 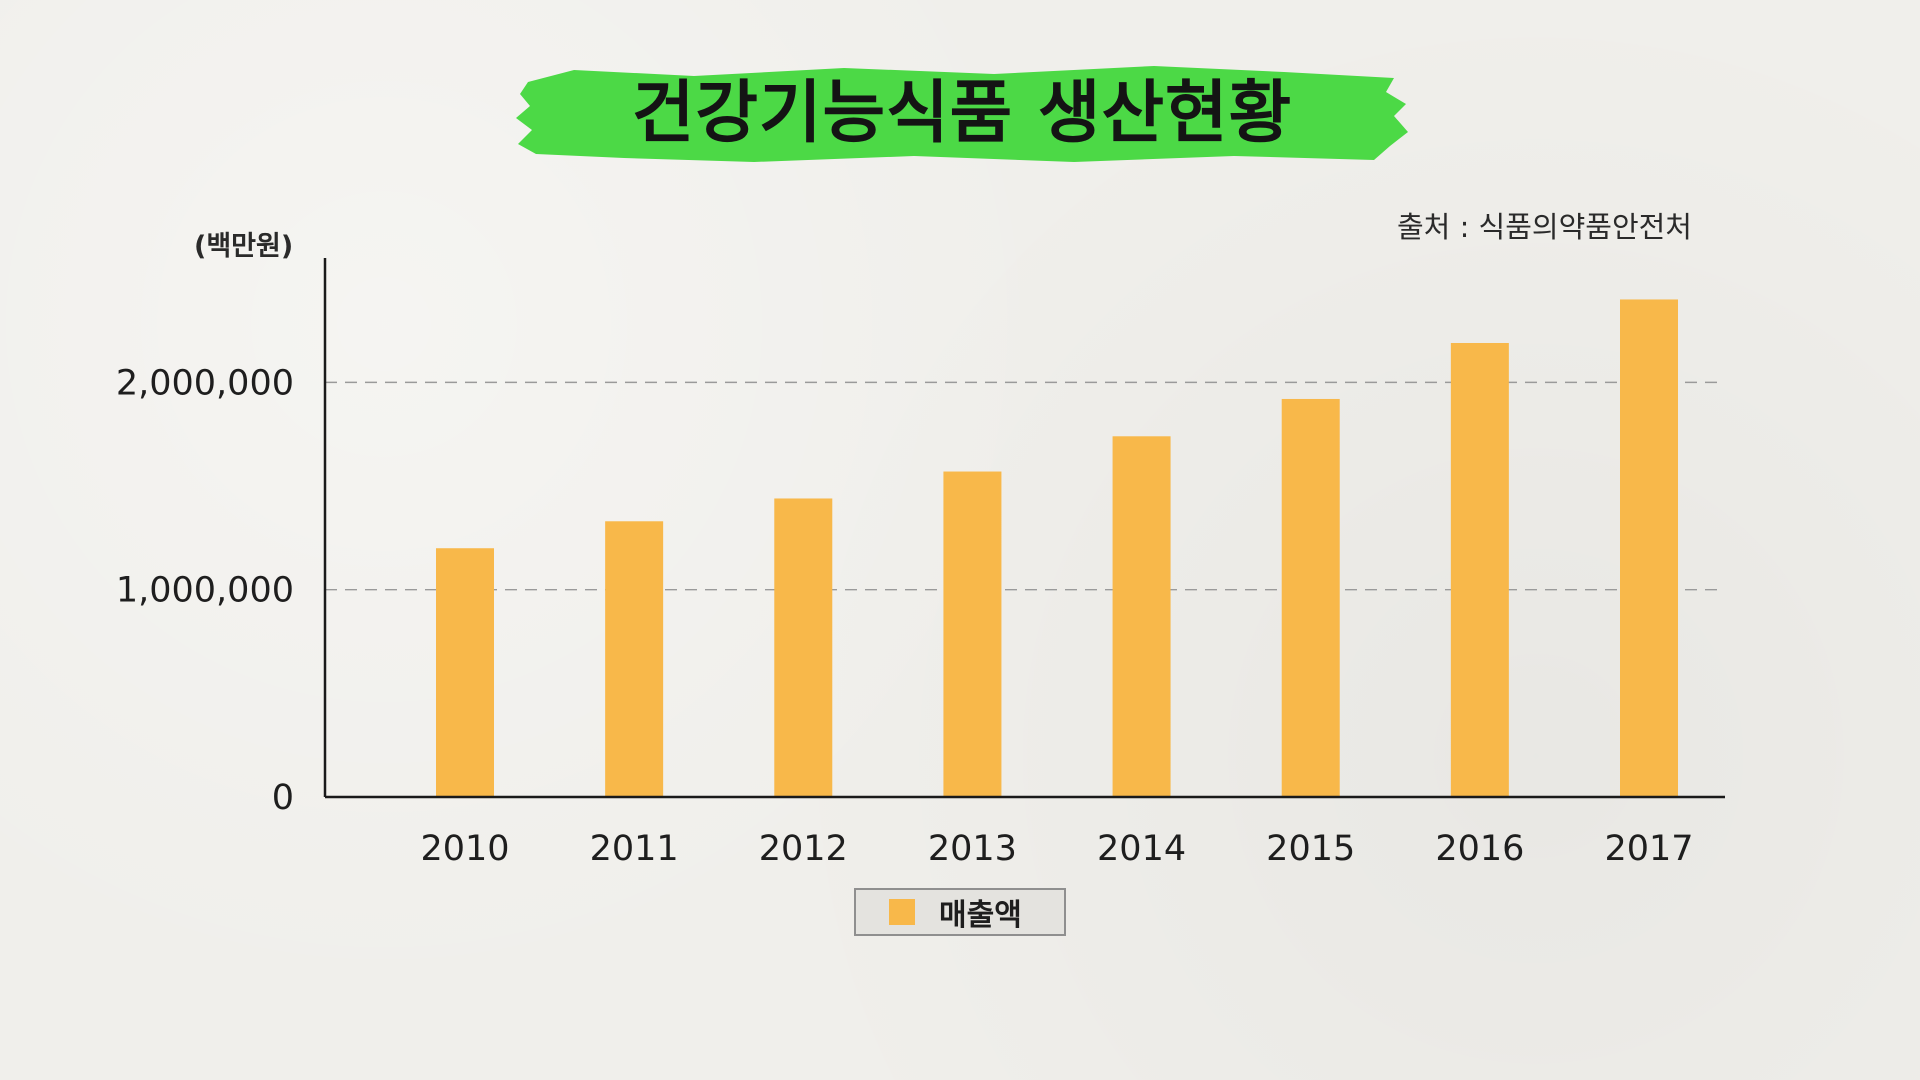 I want to click on x-tick-label: 2010, so click(x=464, y=849).